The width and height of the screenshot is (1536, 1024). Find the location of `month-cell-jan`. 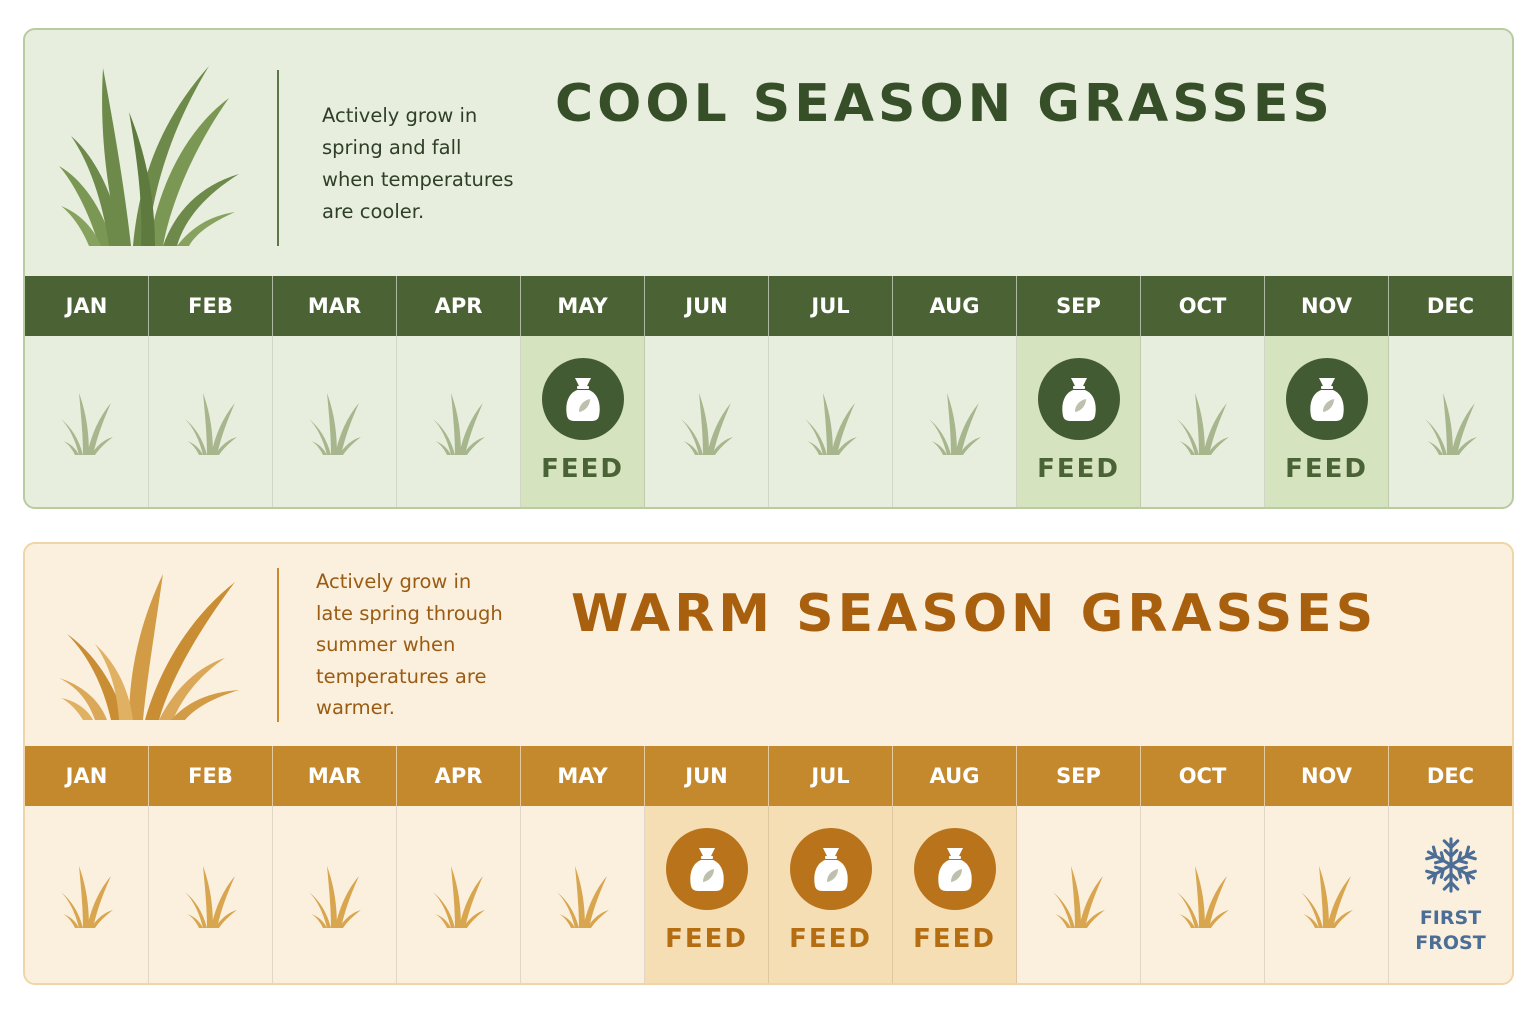

month-cell-jan is located at coordinates (87, 421).